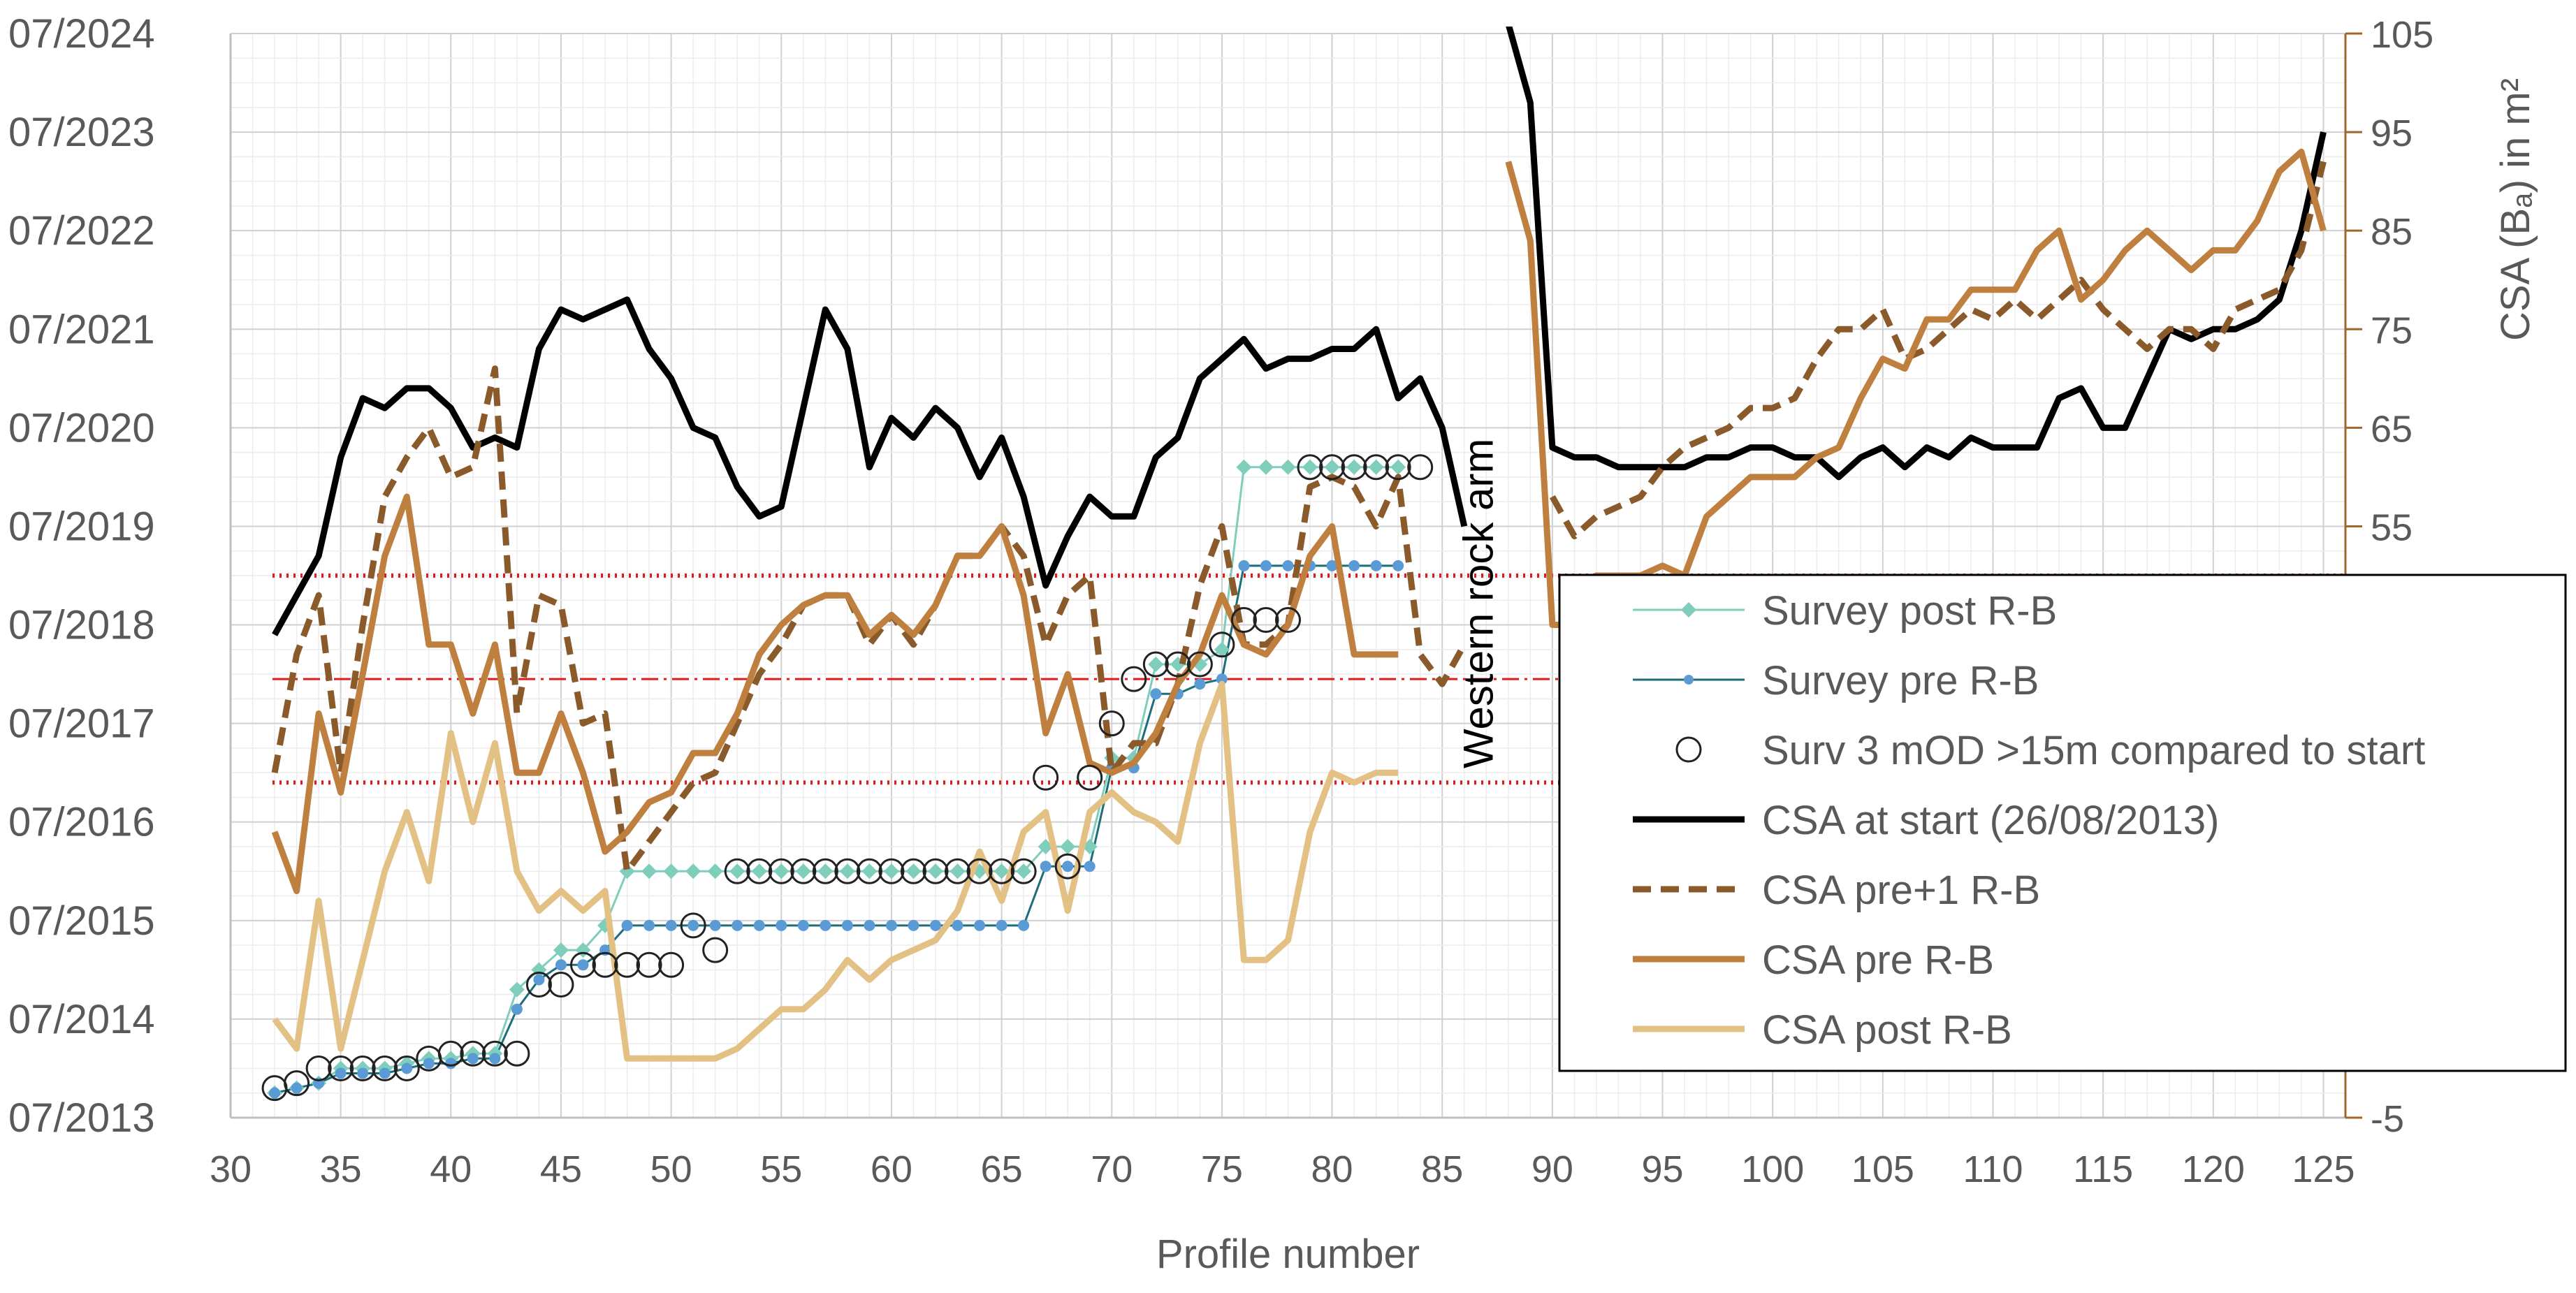 The image size is (2576, 1293). What do you see at coordinates (81, 625) in the screenshot?
I see `y-left-tick-label: 07/2018` at bounding box center [81, 625].